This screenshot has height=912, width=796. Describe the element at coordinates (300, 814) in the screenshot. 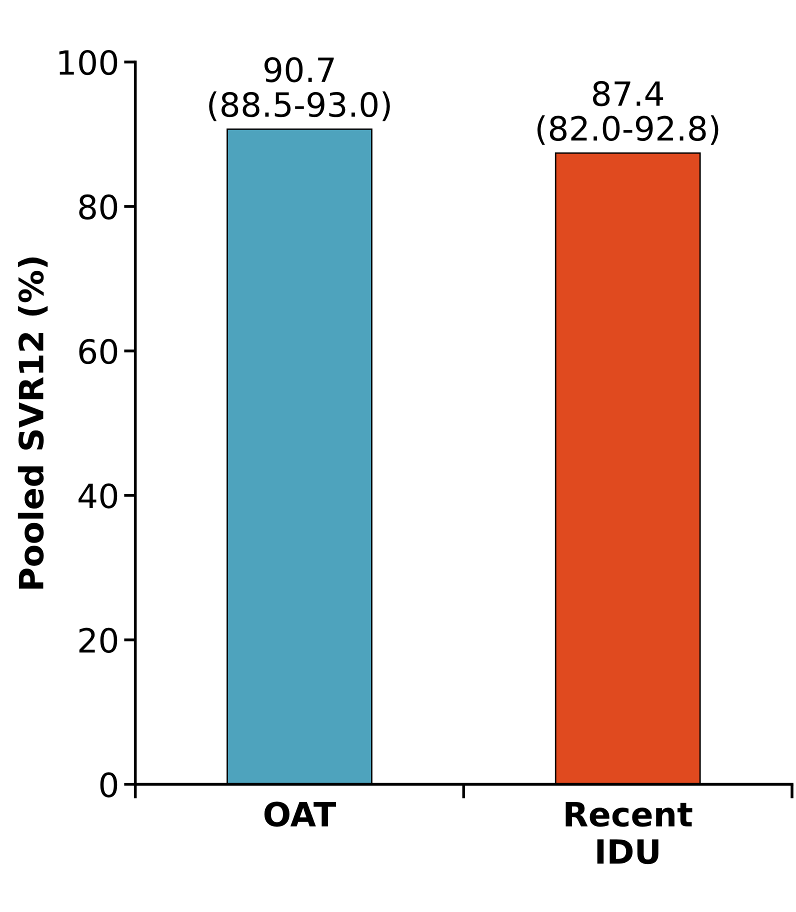

I see `x-tick-label: OAT` at that location.